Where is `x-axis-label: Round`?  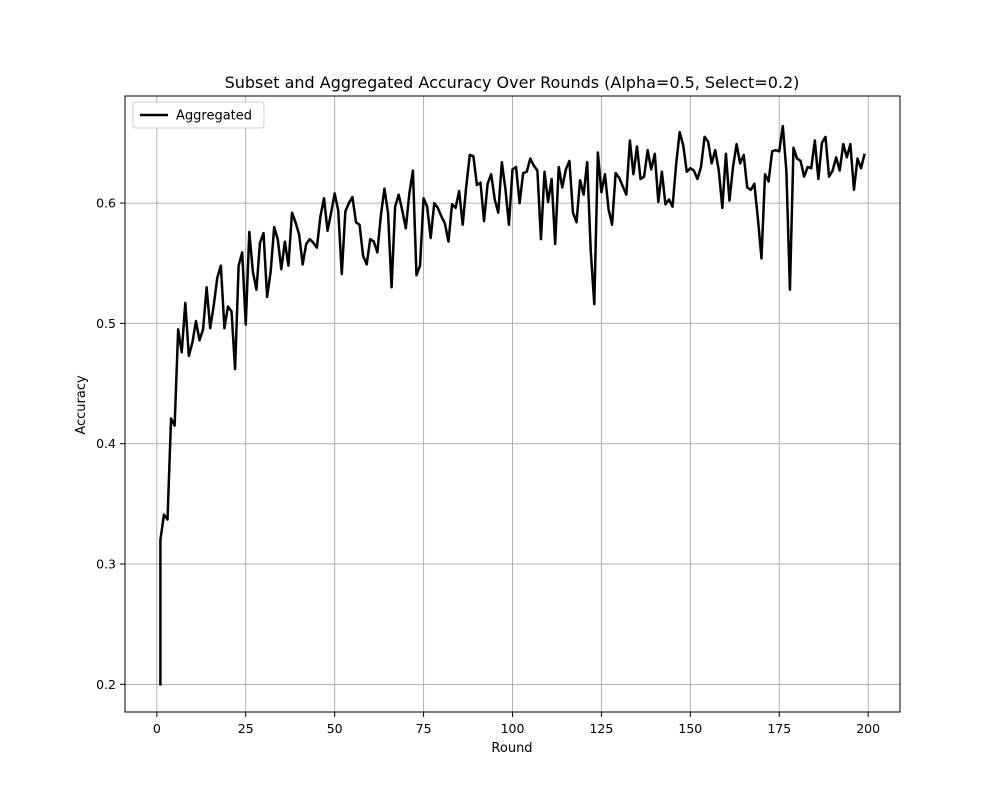
x-axis-label: Round is located at coordinates (511, 748).